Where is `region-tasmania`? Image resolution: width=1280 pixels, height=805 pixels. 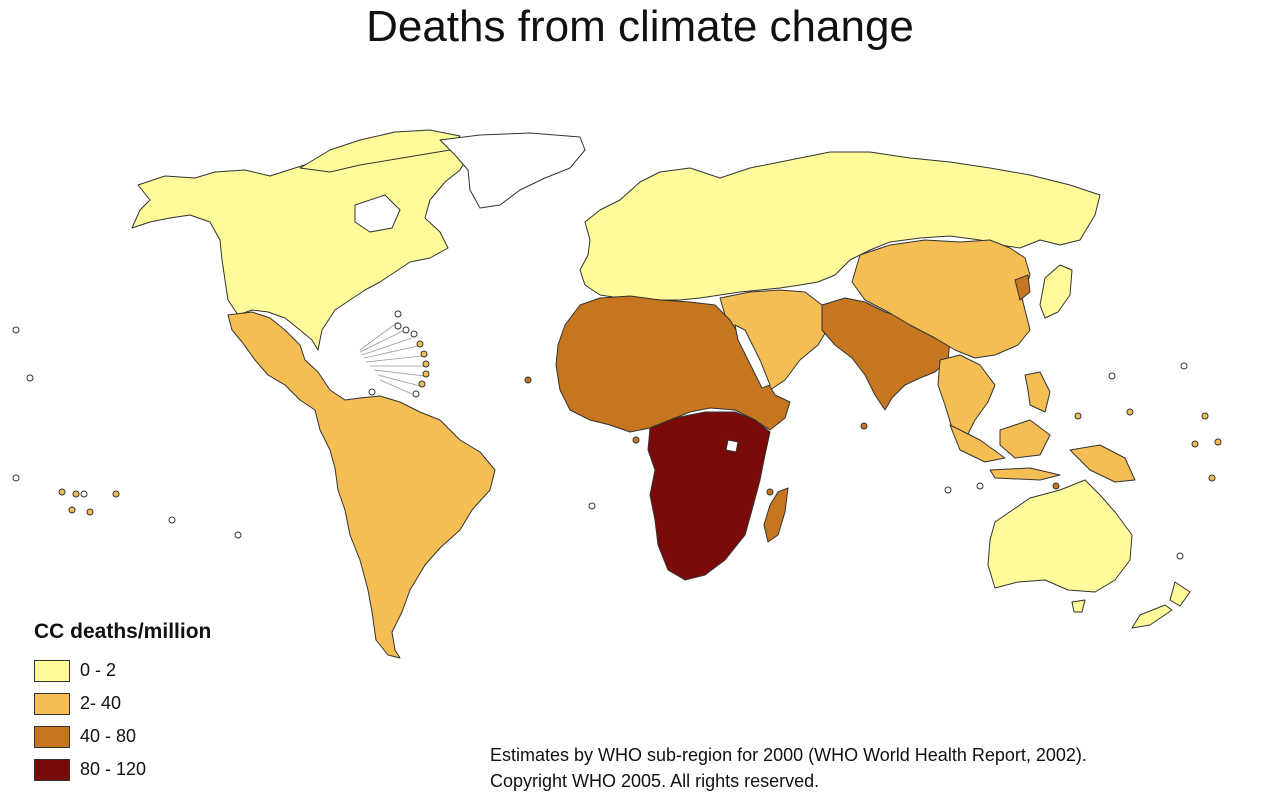
region-tasmania is located at coordinates (1078, 606).